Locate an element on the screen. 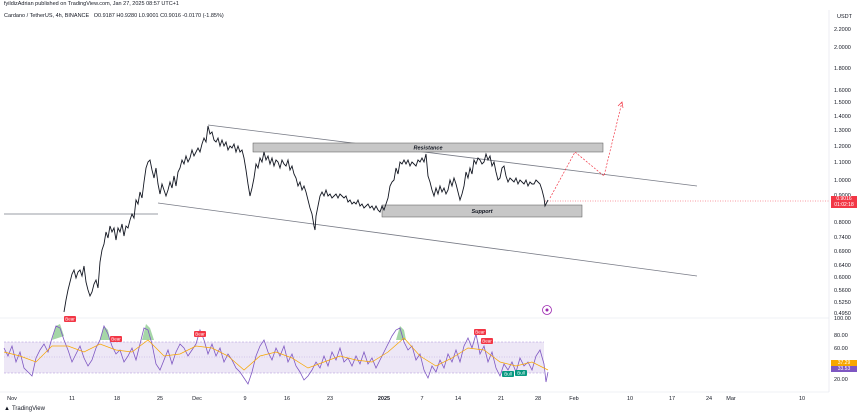 This screenshot has width=860, height=419. projection-arrowhead is located at coordinates (620, 105).